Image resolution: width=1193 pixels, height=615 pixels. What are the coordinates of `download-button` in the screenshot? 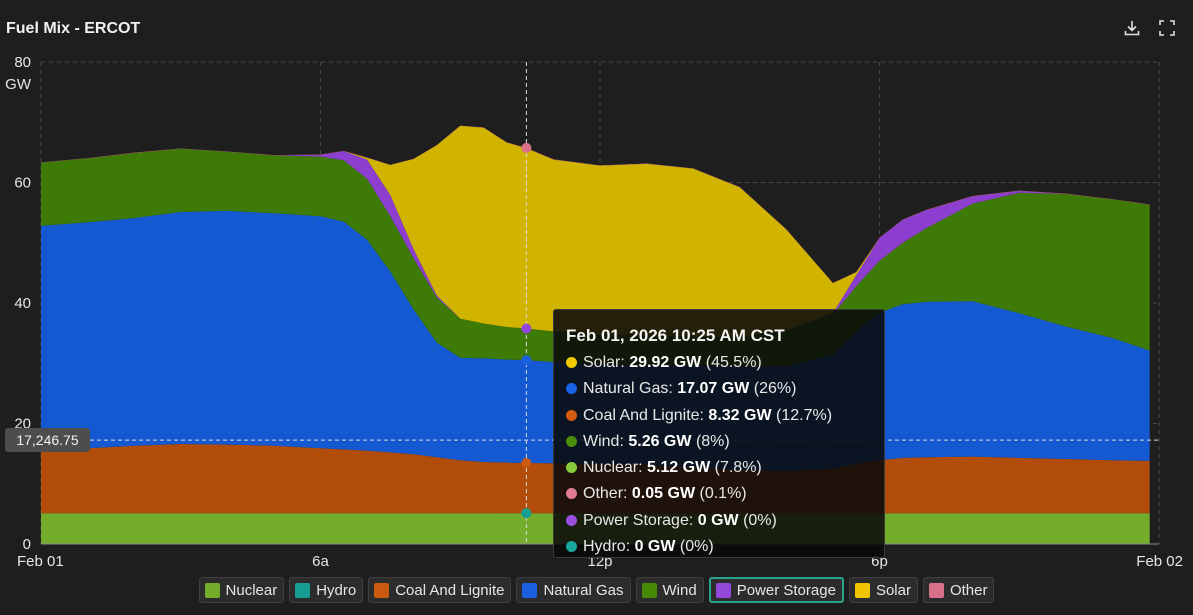 It's located at (1132, 28).